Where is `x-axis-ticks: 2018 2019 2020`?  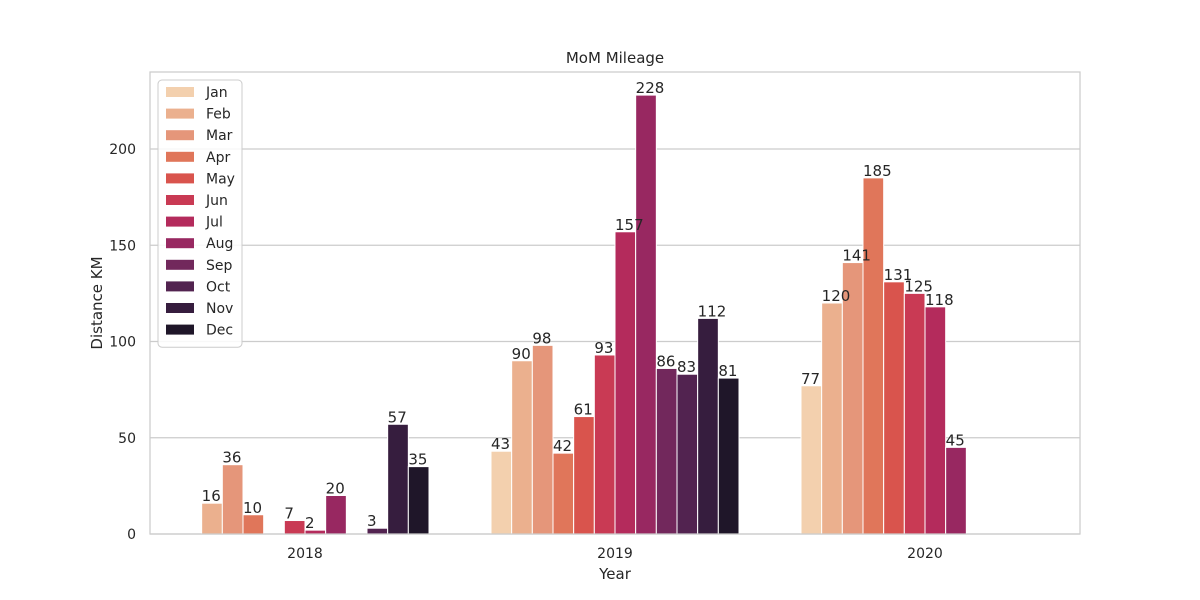 x-axis-ticks: 2018 2019 2020 is located at coordinates (615, 554).